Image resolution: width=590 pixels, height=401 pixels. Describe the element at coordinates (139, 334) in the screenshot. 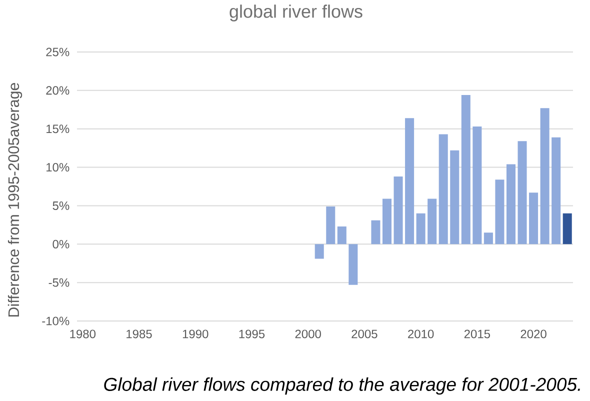

I see `x-tick-label: 1985` at that location.